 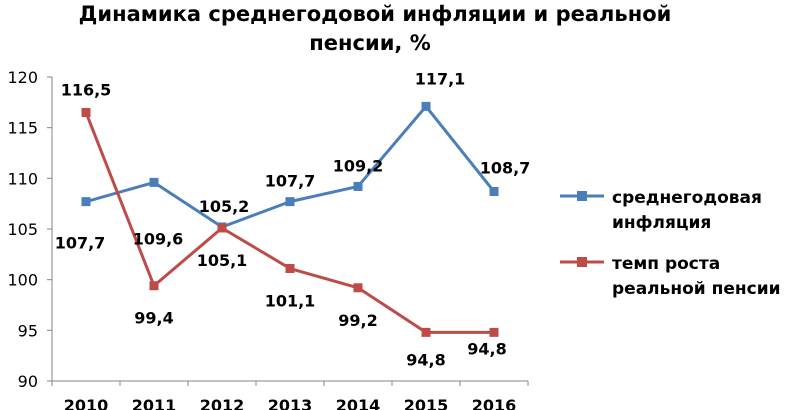 I want to click on y-axis-ticks: 90 95 100 105 110 115 120, so click(x=29, y=229).